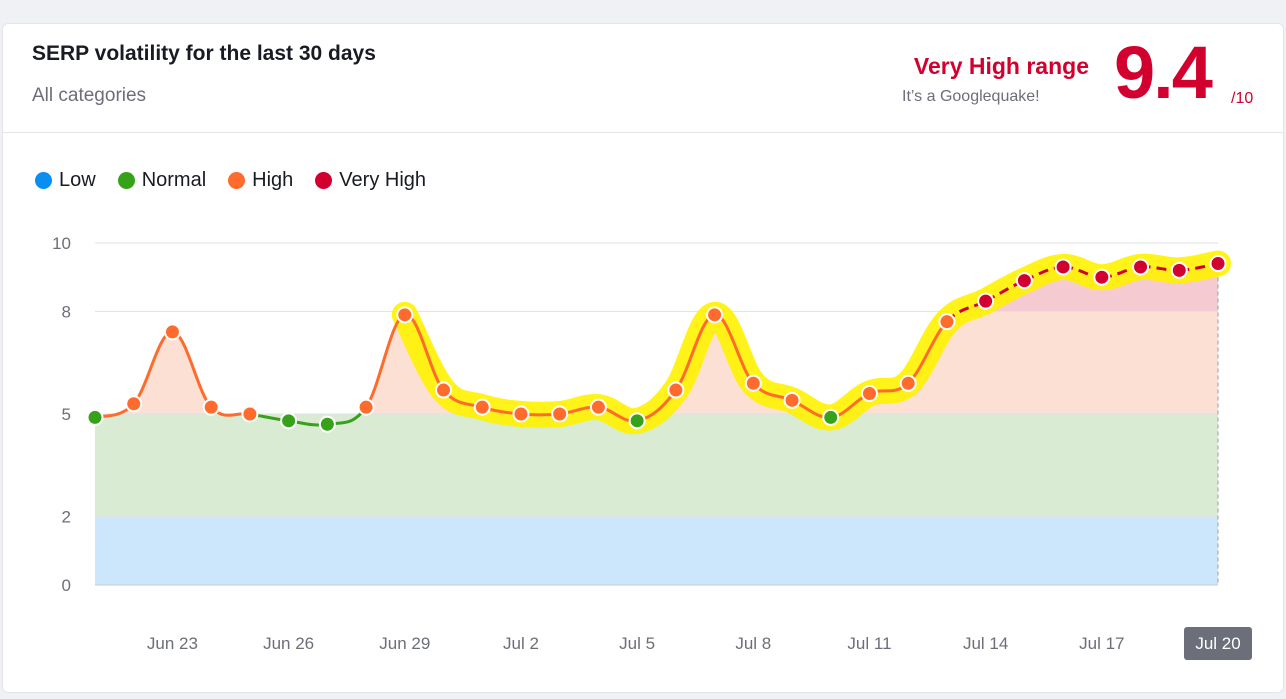 This screenshot has width=1286, height=699. What do you see at coordinates (89, 95) in the screenshot?
I see `category-selector: All categories` at bounding box center [89, 95].